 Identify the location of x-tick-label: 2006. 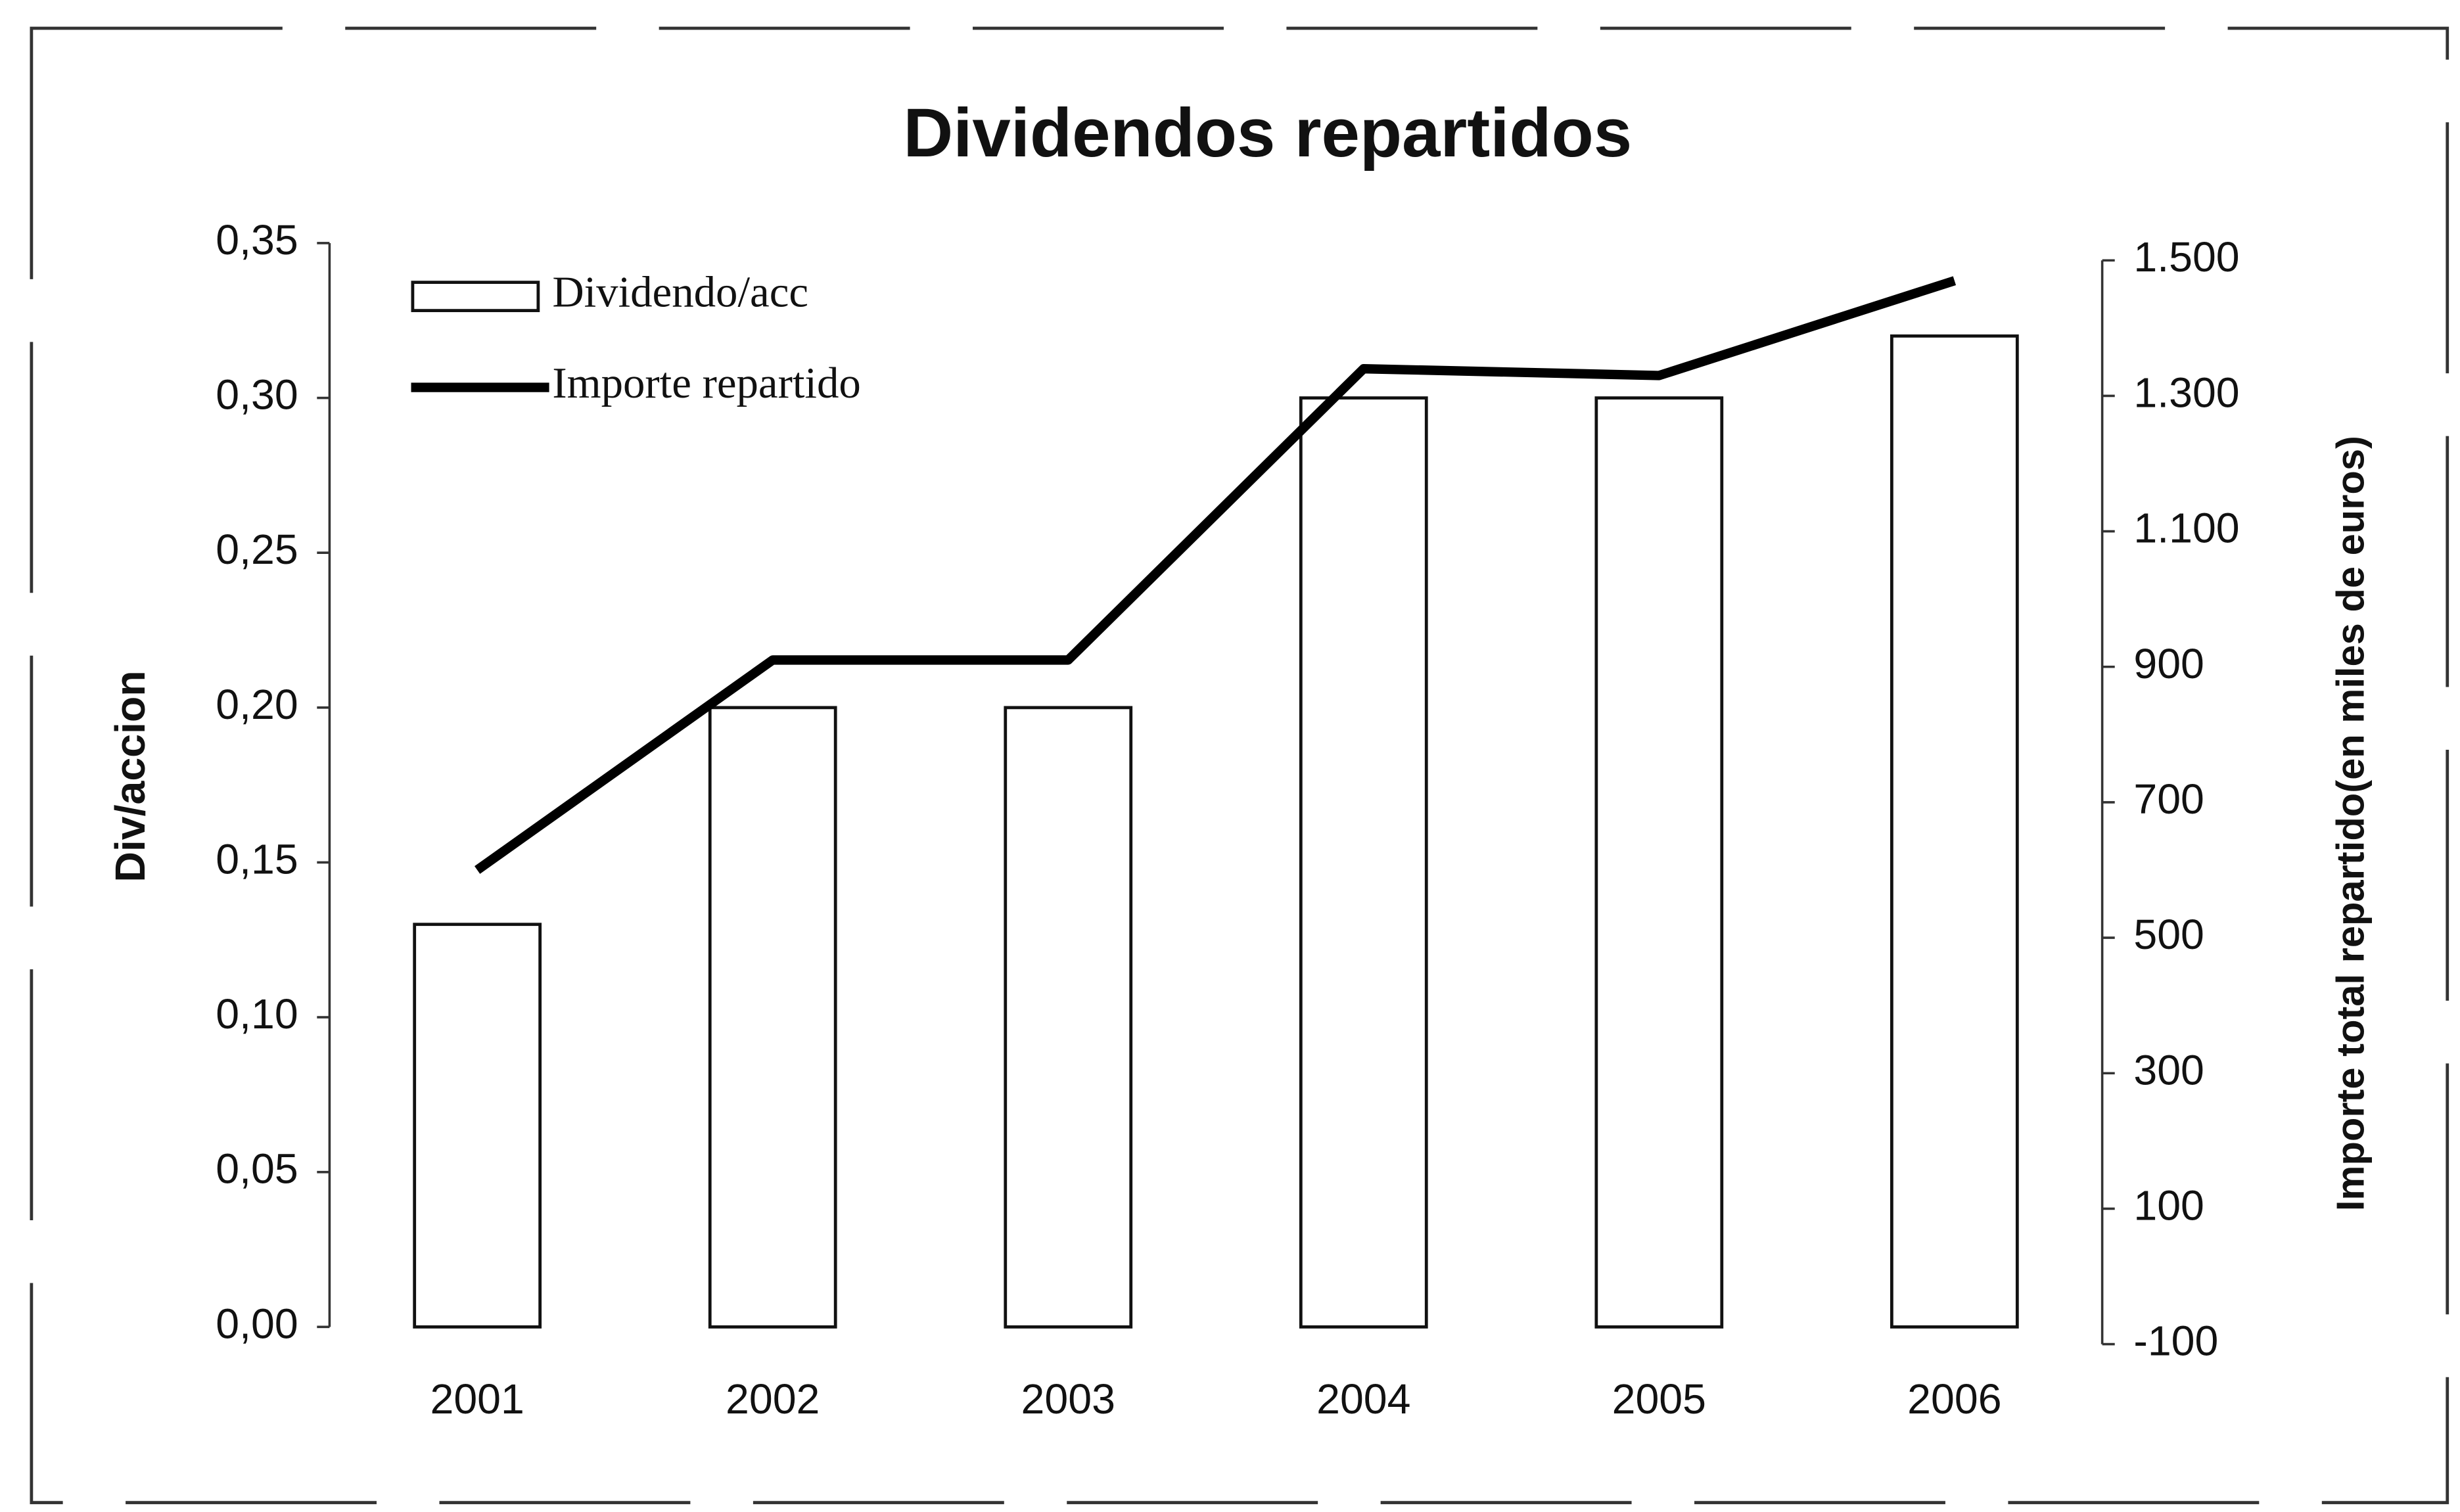
(1954, 1399).